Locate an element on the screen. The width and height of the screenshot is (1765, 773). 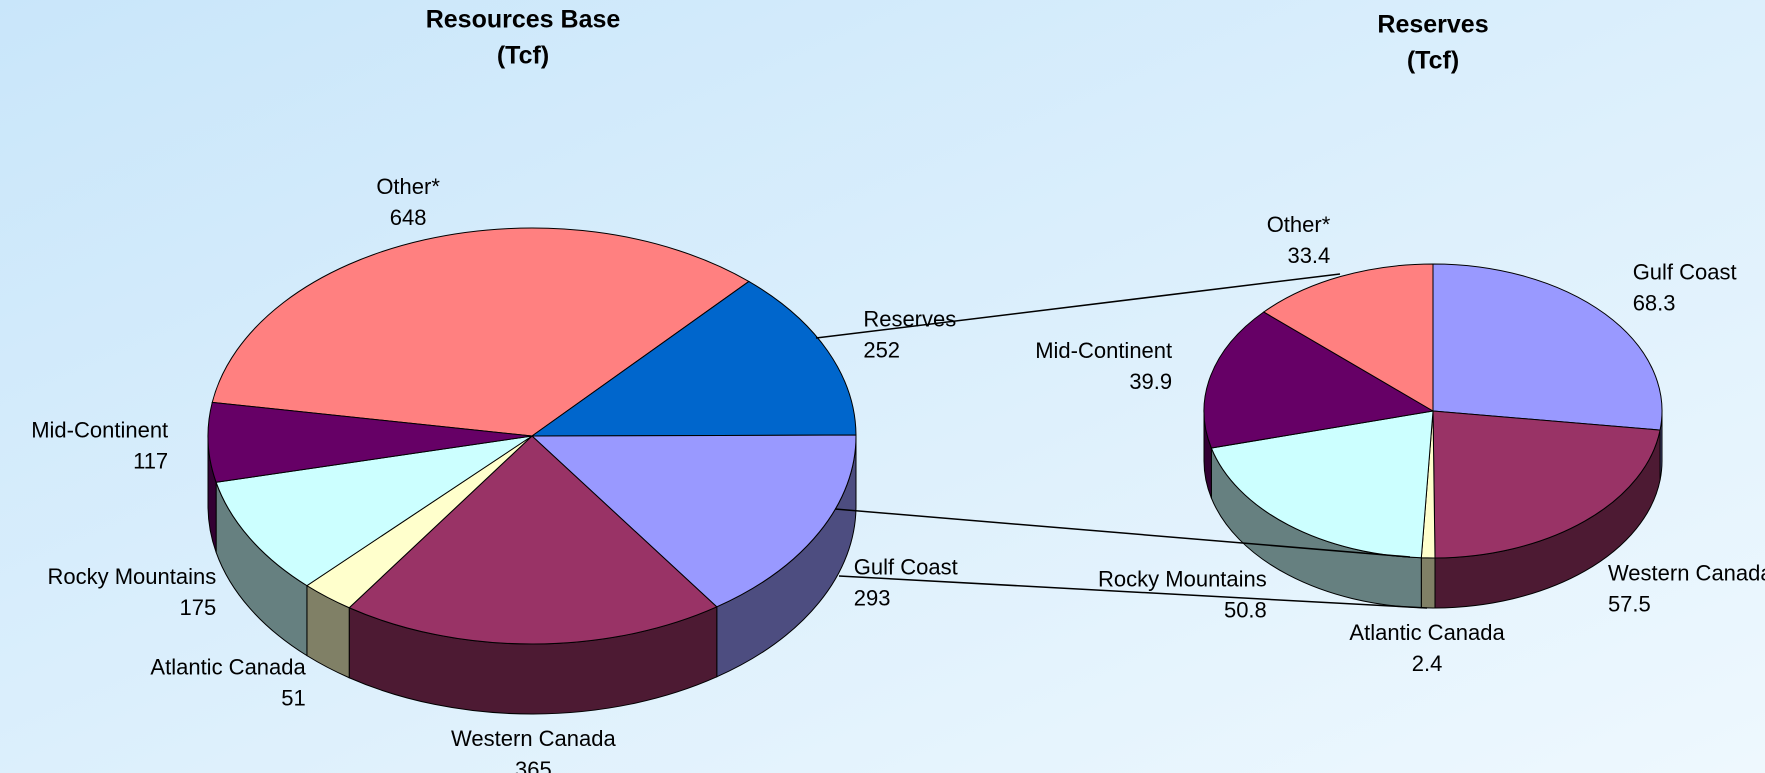
data-label-value: 252 is located at coordinates (881, 349).